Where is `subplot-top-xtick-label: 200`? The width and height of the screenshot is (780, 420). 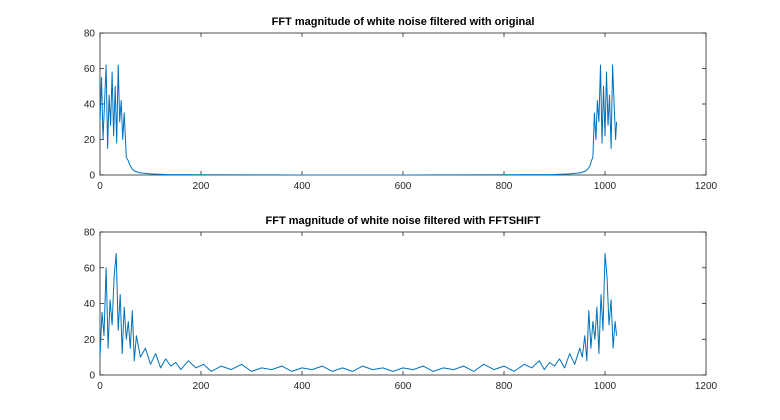 subplot-top-xtick-label: 200 is located at coordinates (201, 186).